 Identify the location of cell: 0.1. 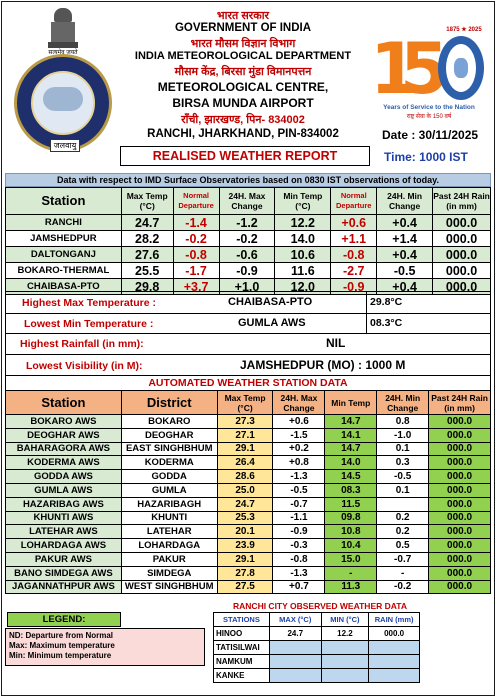
(403, 490).